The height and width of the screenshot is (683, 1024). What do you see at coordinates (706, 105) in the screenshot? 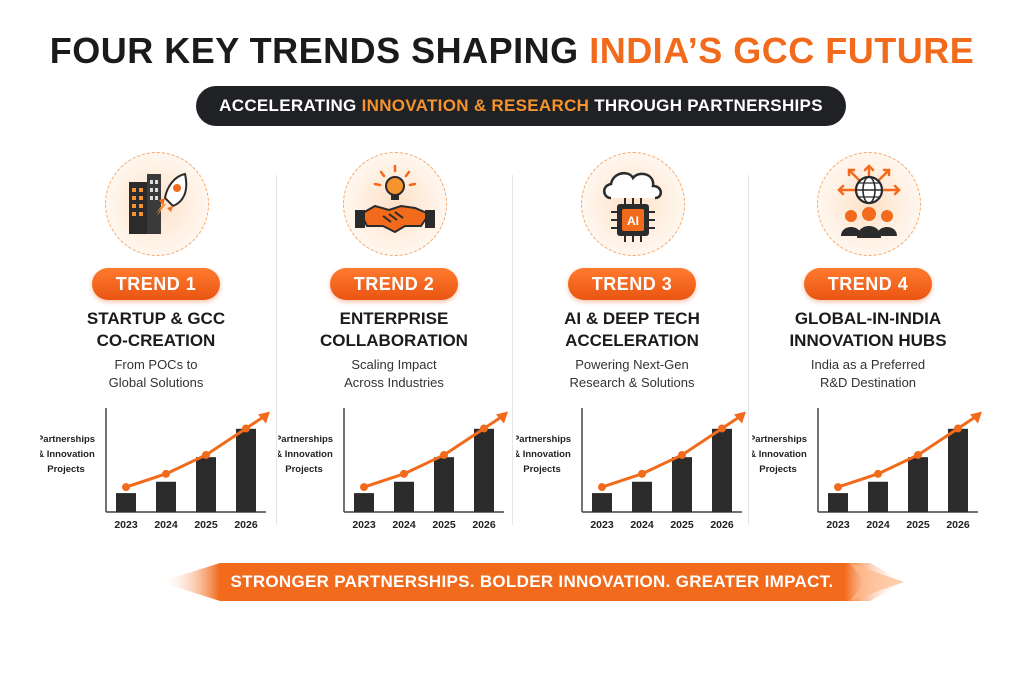
I see `subtitle-post: THROUGH PARTNERSHIPS` at bounding box center [706, 105].